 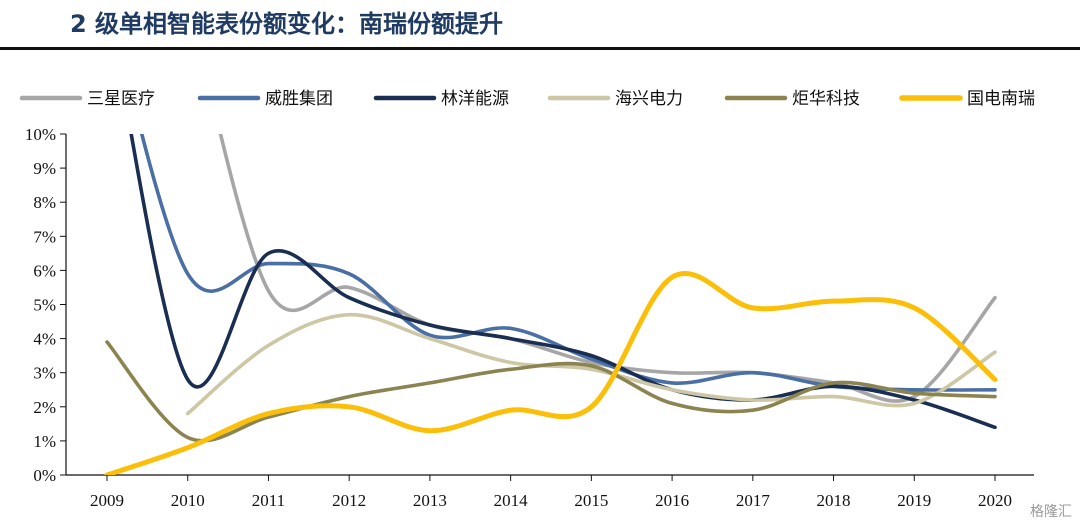 I want to click on watermark: 格隆汇, so click(x=1051, y=512).